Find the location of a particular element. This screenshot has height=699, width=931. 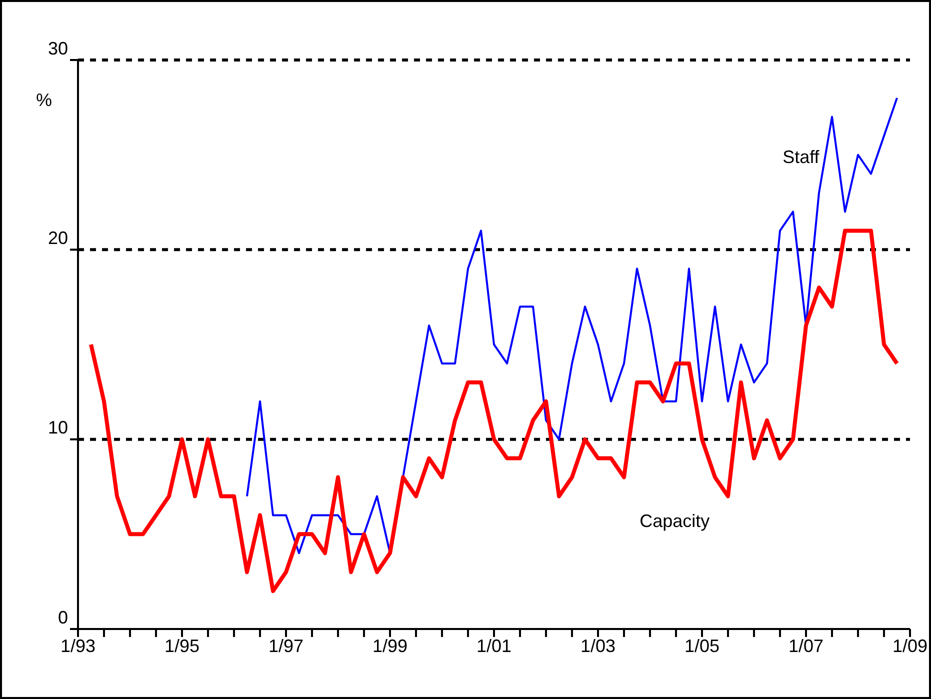

y-tick-label: 20 is located at coordinates (58, 238).